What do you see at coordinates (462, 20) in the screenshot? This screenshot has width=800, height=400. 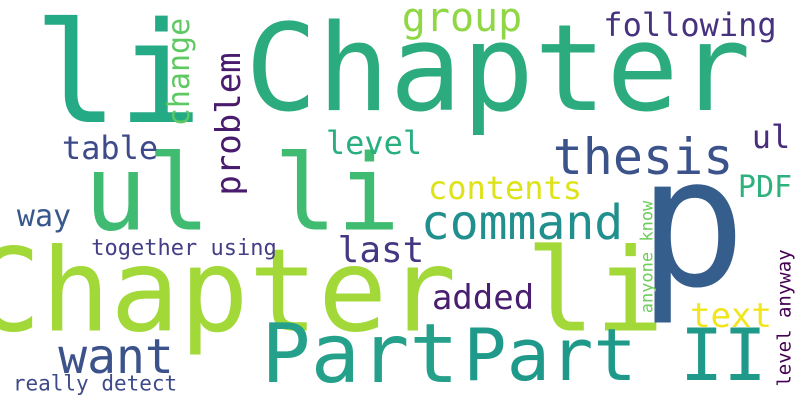 I see `word-group: group` at bounding box center [462, 20].